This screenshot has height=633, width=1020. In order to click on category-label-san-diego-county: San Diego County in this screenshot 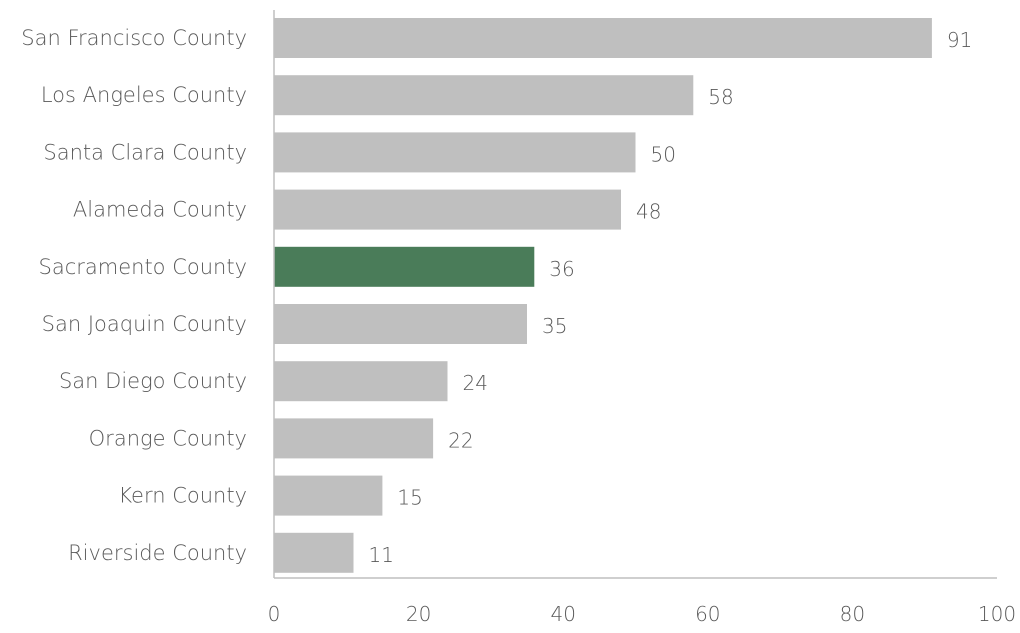, I will do `click(153, 381)`.